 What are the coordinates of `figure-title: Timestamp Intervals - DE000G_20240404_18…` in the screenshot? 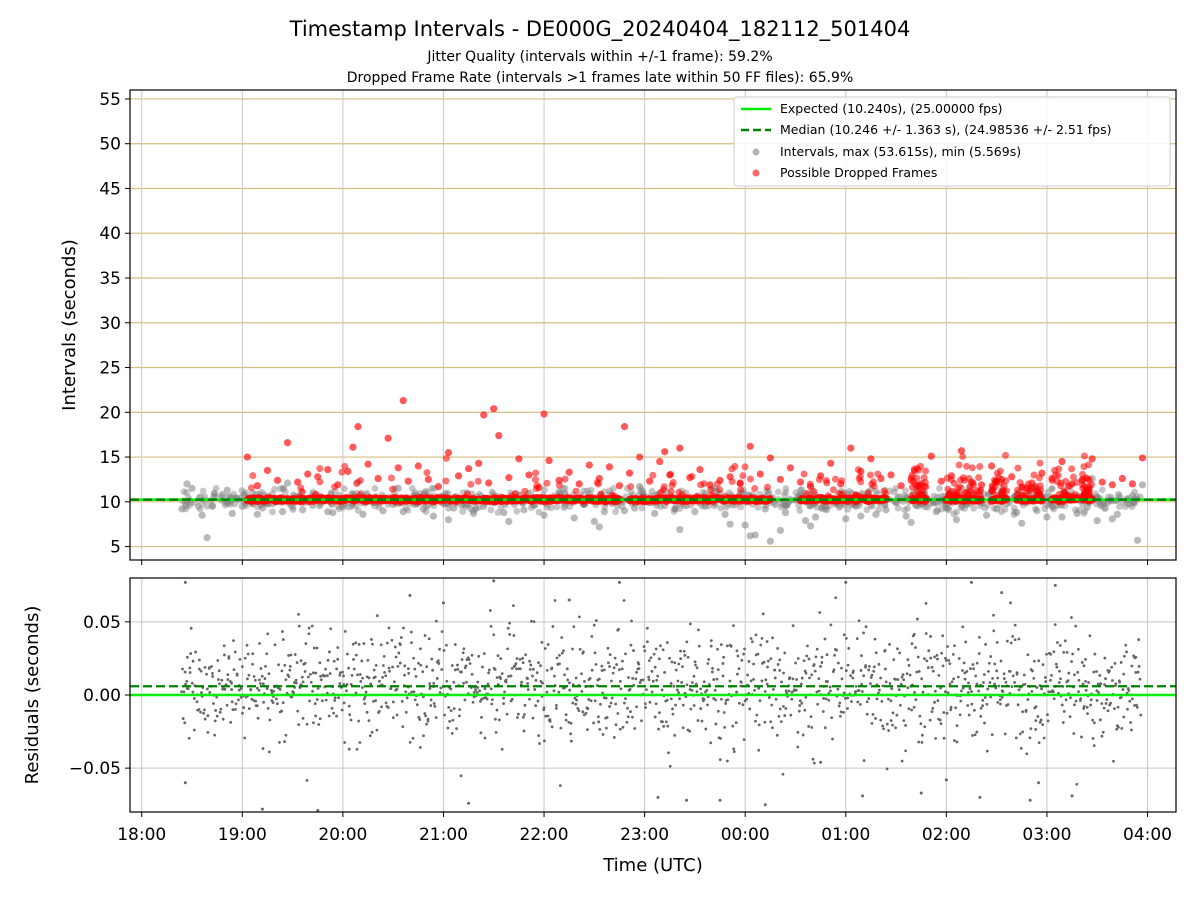 It's located at (600, 29).